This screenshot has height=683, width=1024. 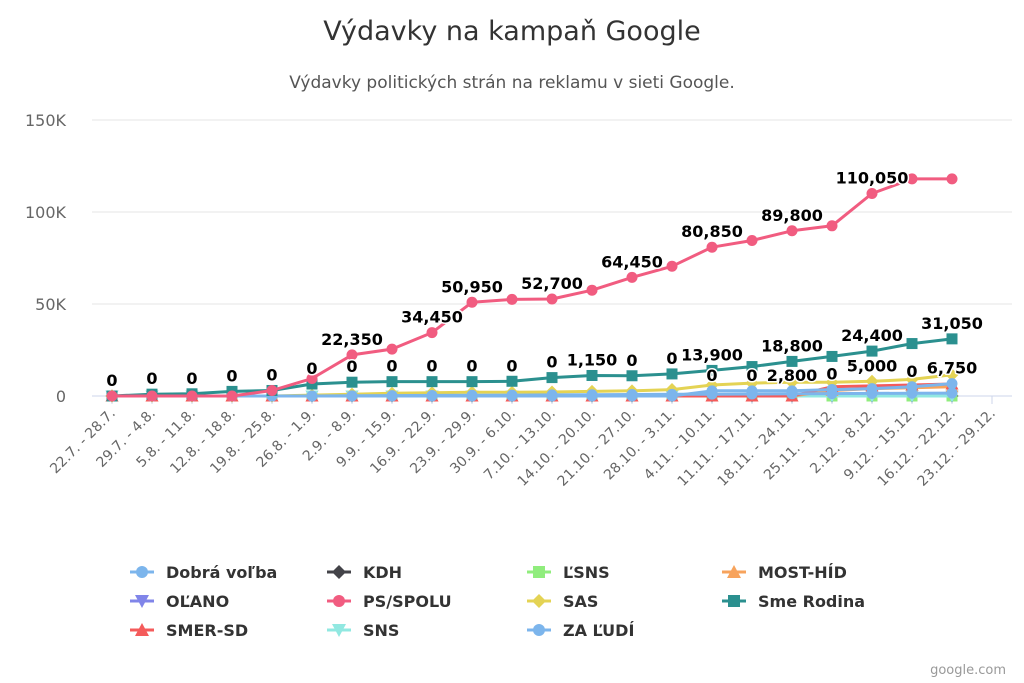 I want to click on legend-item-most-h-d: MOST-HÍD, so click(x=784, y=572).